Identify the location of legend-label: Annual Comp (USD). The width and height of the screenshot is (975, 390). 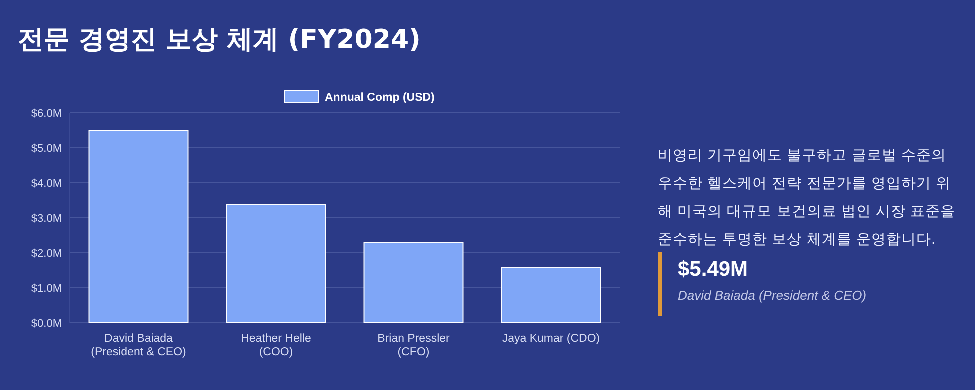
(380, 98).